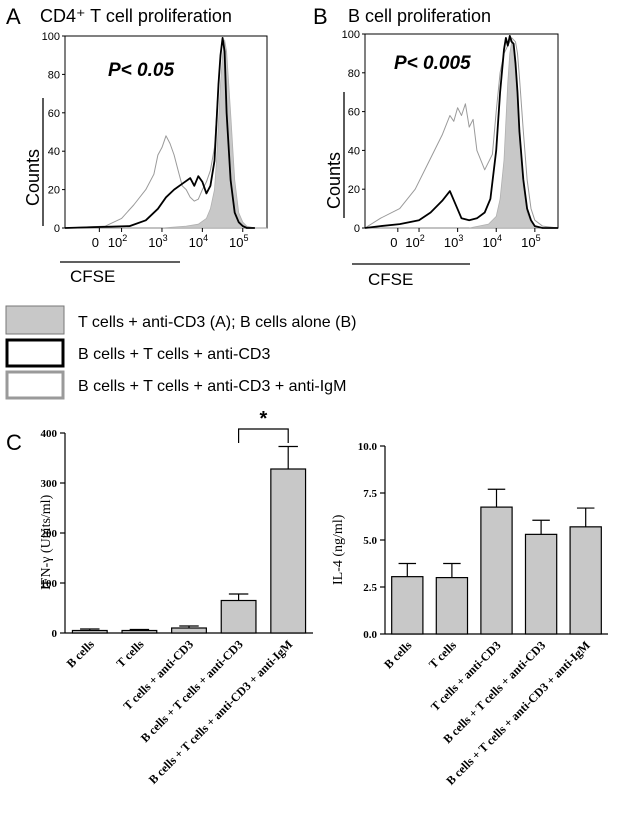 The image size is (617, 839). What do you see at coordinates (14, 442) in the screenshot?
I see `panel-letter-c: C` at bounding box center [14, 442].